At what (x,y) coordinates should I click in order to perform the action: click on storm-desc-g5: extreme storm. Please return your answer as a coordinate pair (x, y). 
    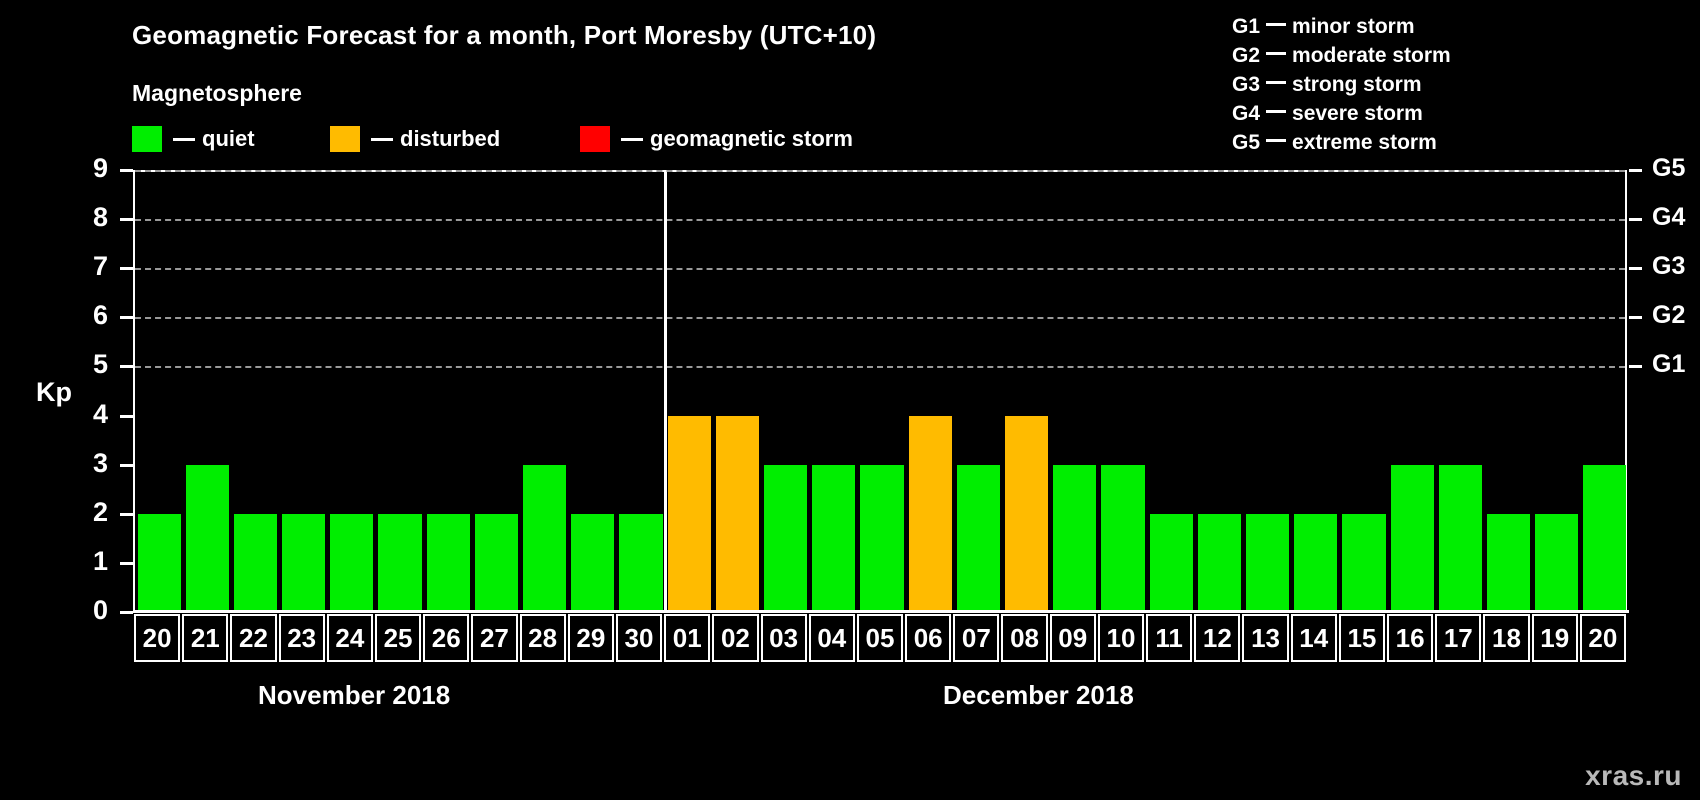
    Looking at the image, I should click on (1364, 142).